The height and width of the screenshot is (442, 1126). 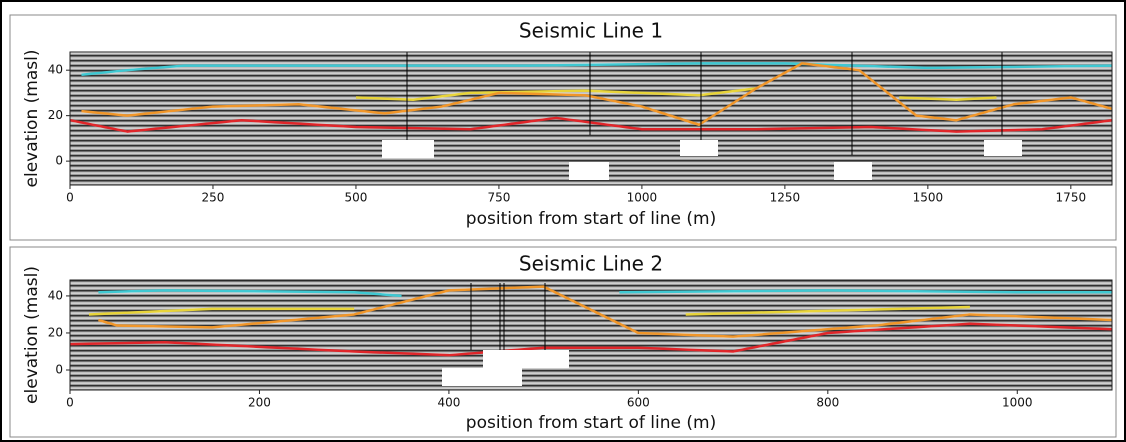 I want to click on x-tick-label: 750, so click(x=498, y=198).